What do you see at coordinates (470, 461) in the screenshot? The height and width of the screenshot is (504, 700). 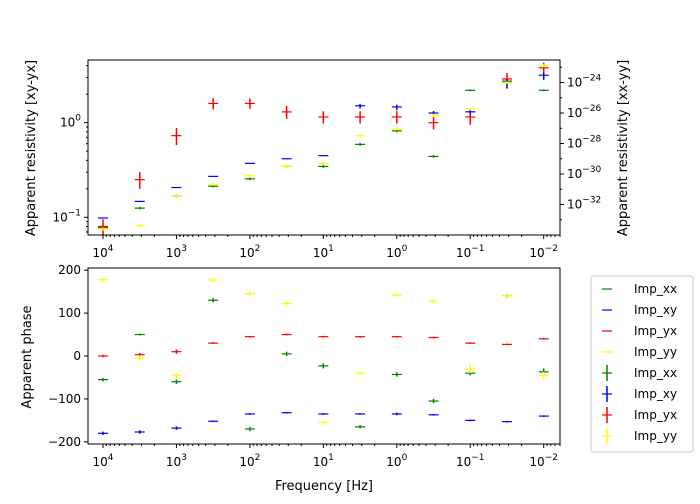 I see `bottom-x-tick-label: 10⁻¹` at bounding box center [470, 461].